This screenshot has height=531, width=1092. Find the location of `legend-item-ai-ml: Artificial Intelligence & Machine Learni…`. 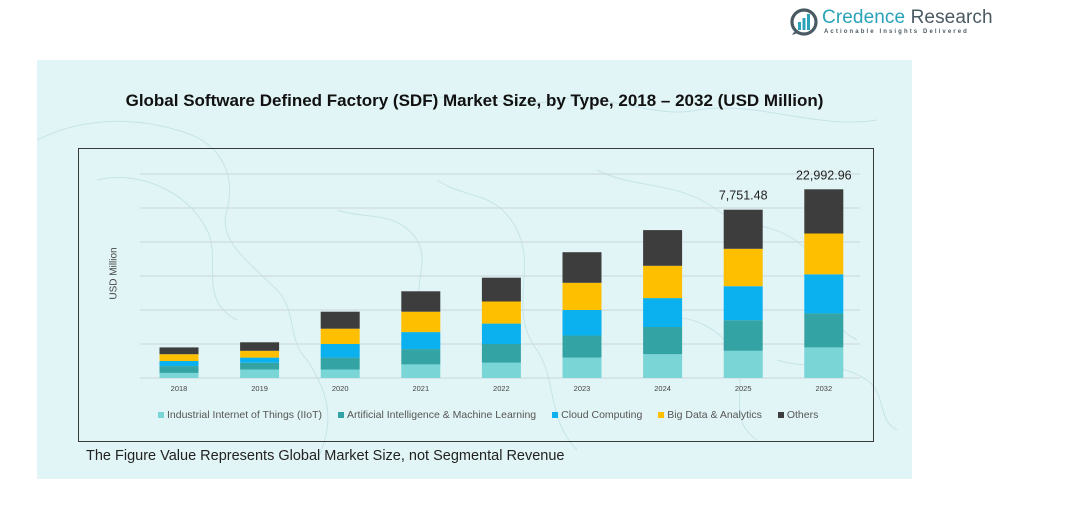

legend-item-ai-ml: Artificial Intelligence & Machine Learni… is located at coordinates (437, 415).